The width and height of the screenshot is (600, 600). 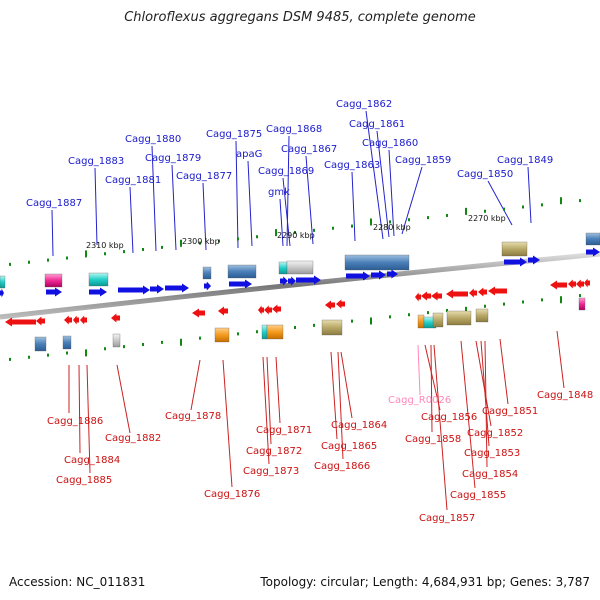 I want to click on gene-label-cagg-1862: Cagg_1862, so click(x=364, y=104).